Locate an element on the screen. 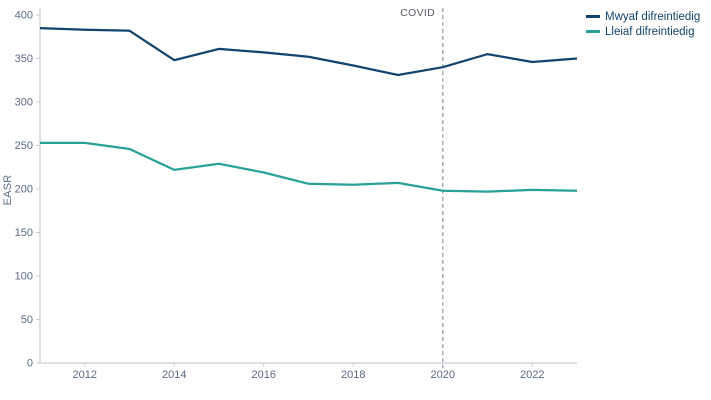 The width and height of the screenshot is (711, 400). series-line-mwyaf is located at coordinates (308, 51).